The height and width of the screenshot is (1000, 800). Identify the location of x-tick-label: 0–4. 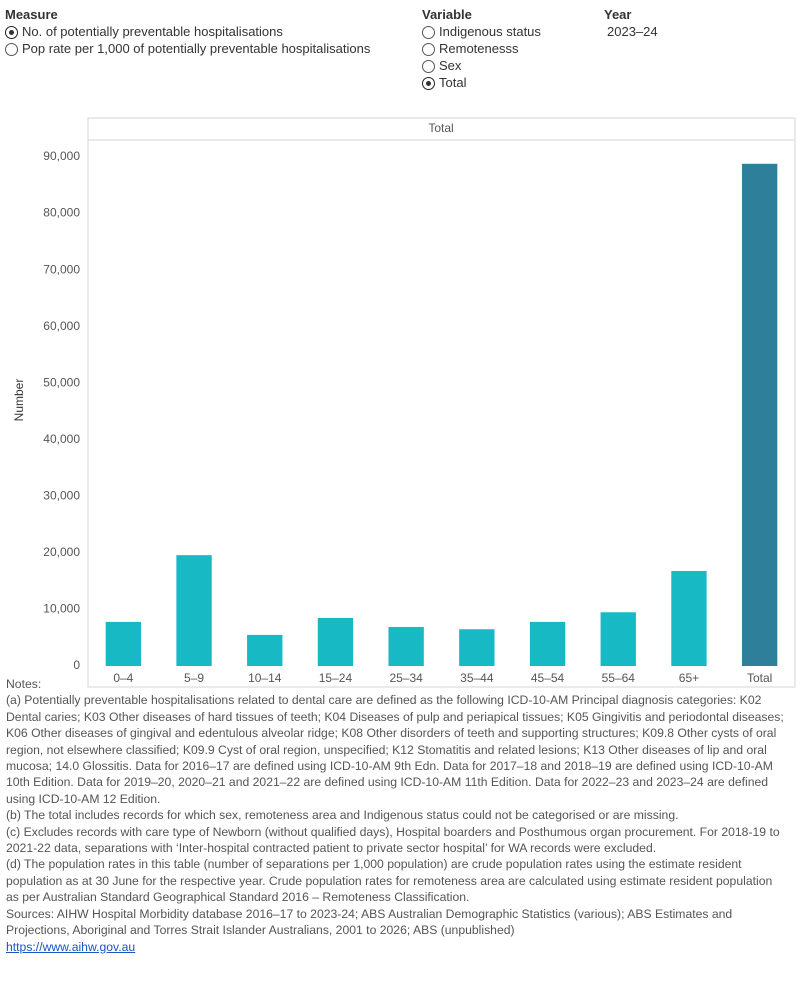
(123, 678).